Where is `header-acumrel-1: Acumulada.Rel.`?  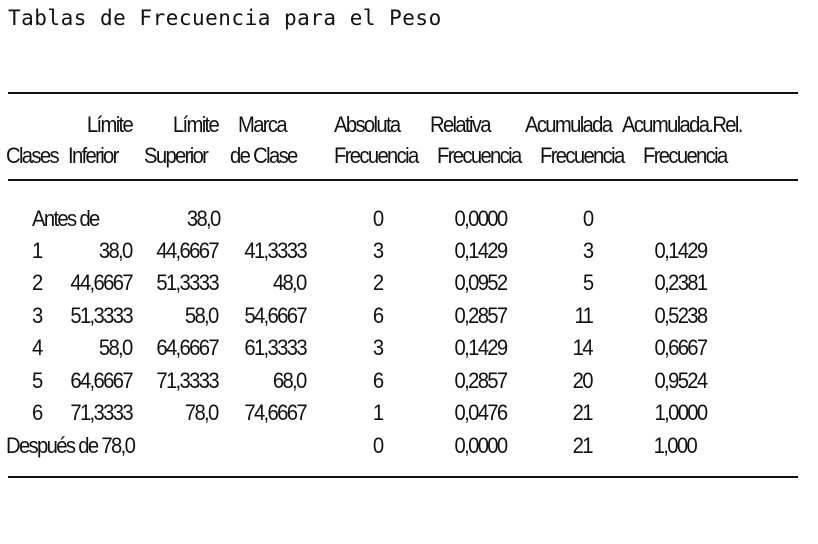
header-acumrel-1: Acumulada.Rel. is located at coordinates (682, 124).